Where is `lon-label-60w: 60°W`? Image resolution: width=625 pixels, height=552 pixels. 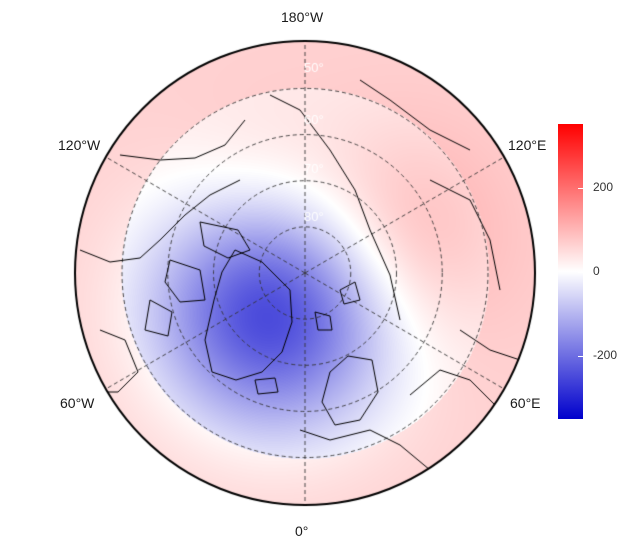 lon-label-60w: 60°W is located at coordinates (77, 403).